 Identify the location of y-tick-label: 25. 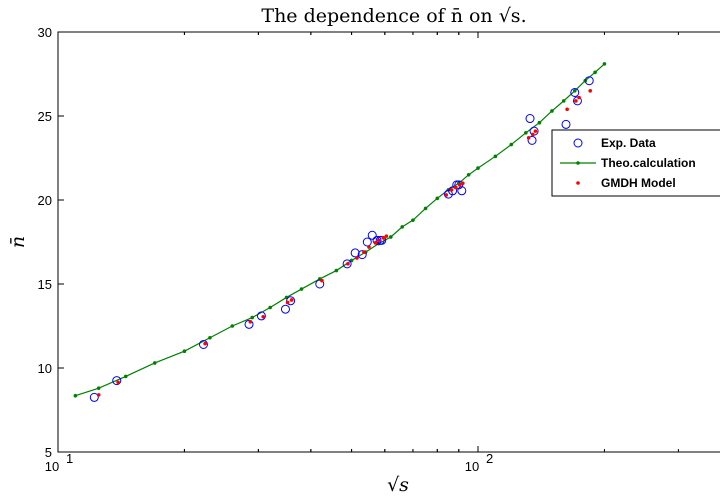
(45, 116).